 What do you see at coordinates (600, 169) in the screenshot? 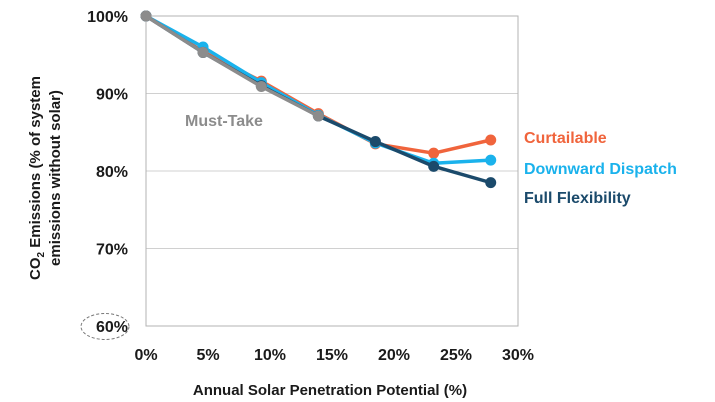
I see `series-label-downward-dispatch: Downward Dispatch` at bounding box center [600, 169].